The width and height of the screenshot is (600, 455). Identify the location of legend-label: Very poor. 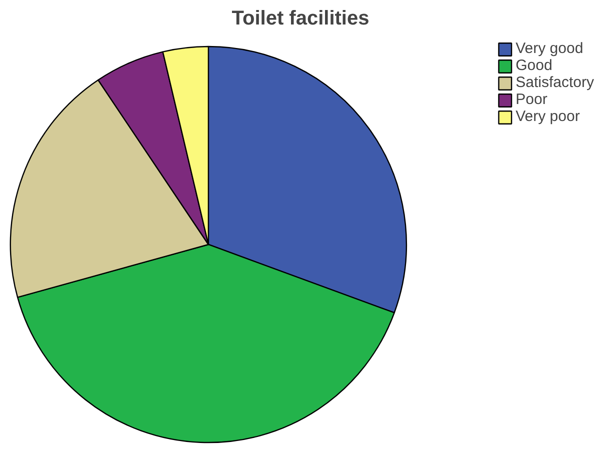
(548, 116).